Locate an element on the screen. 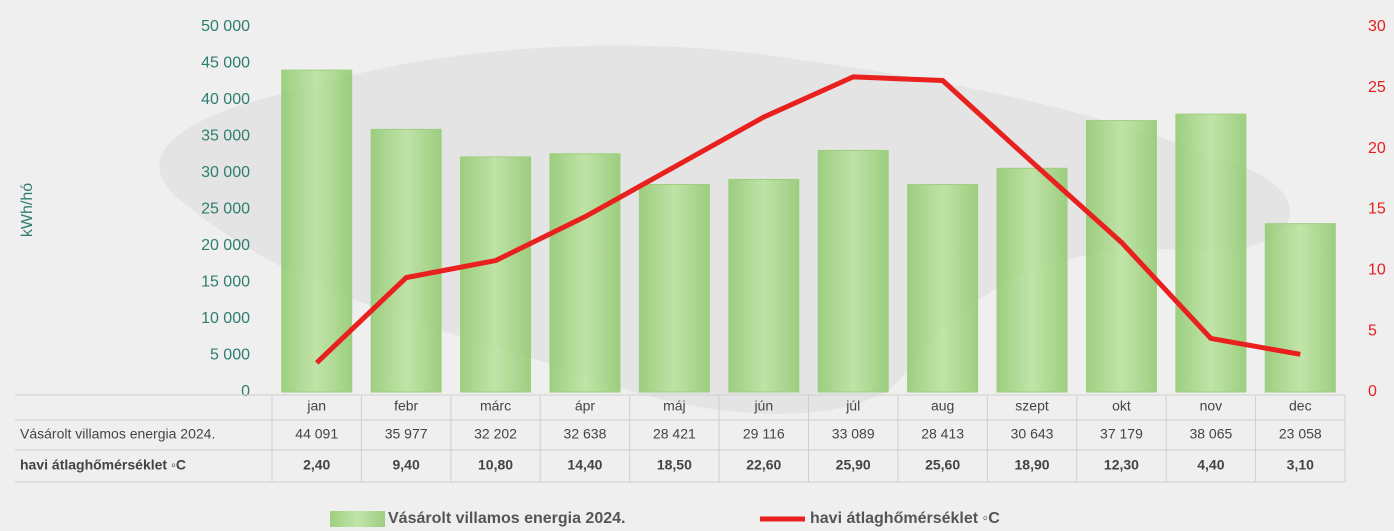 The width and height of the screenshot is (1394, 531). x-tick-label: febr is located at coordinates (406, 406).